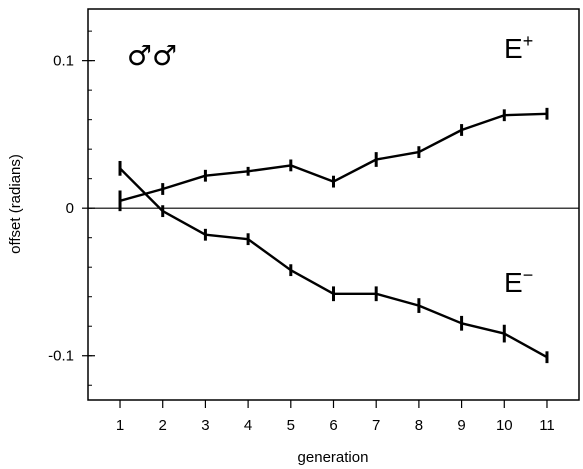 Image resolution: width=583 pixels, height=469 pixels. I want to click on e-minus-sup: −, so click(528, 275).